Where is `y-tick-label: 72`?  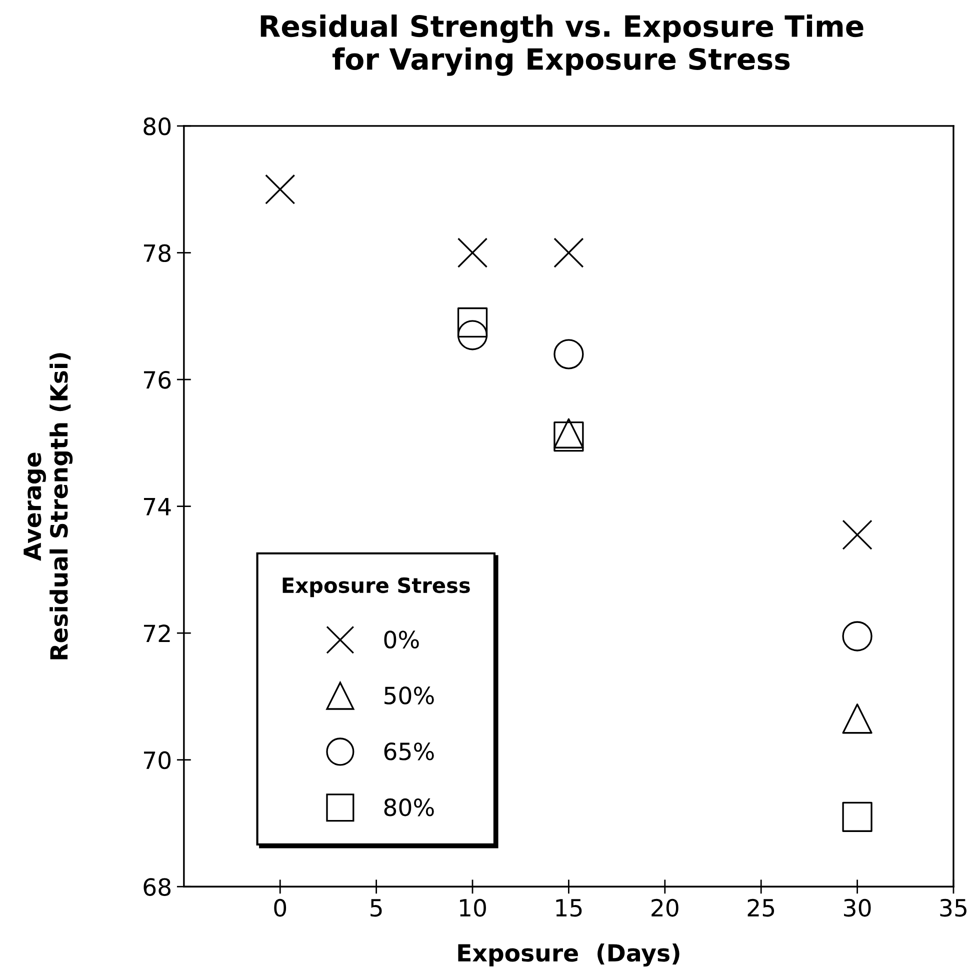
y-tick-label: 72 is located at coordinates (157, 633).